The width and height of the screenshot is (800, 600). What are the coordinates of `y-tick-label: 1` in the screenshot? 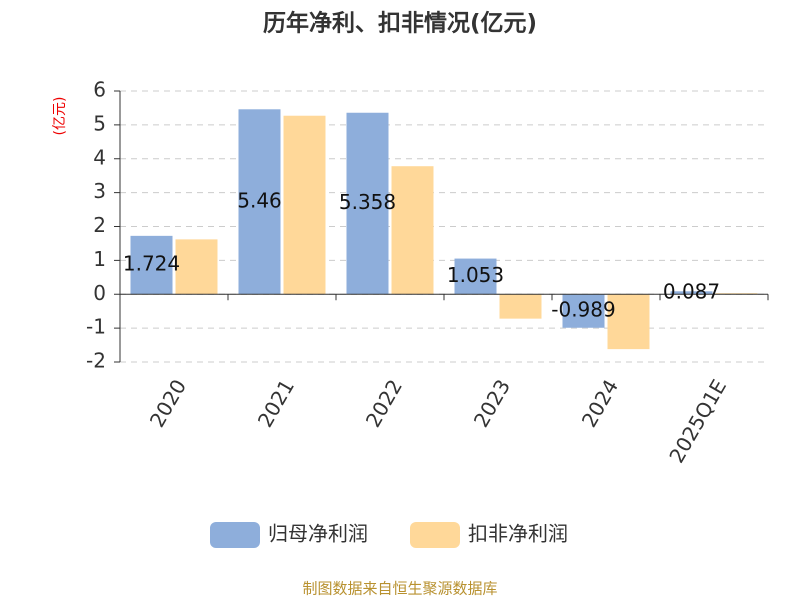 It's located at (99, 259).